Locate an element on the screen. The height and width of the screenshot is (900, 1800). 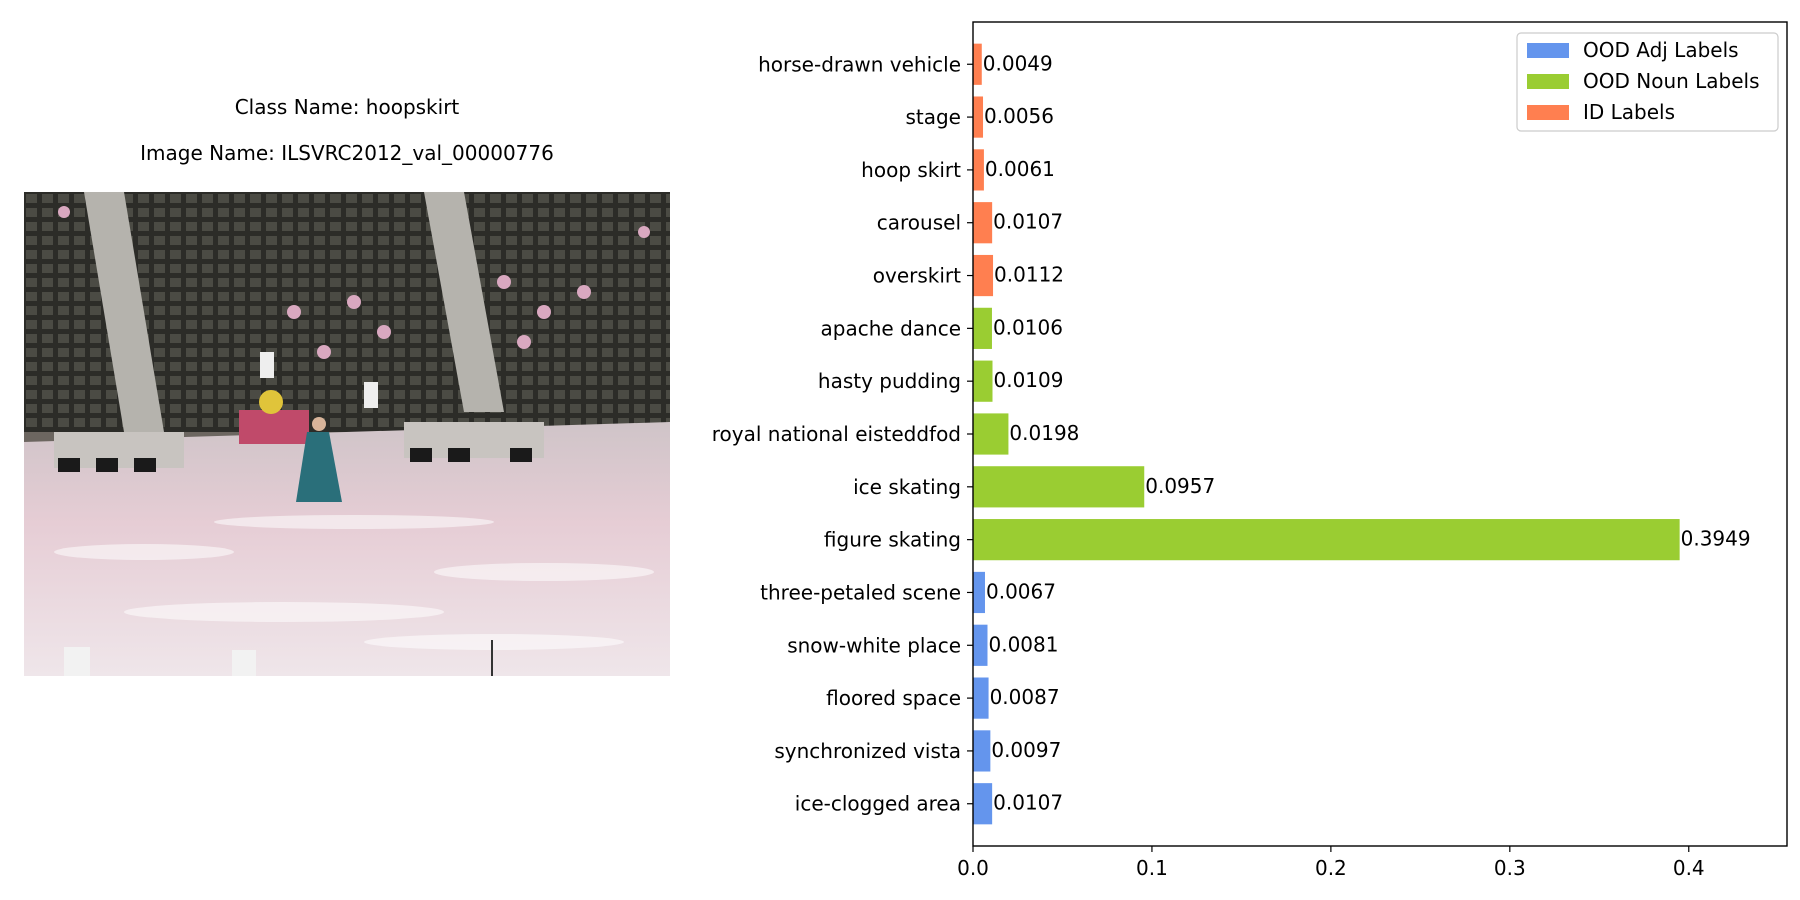
legend: OOD Adj Labels OOD Noun Labels ID Labels is located at coordinates (1647, 82).